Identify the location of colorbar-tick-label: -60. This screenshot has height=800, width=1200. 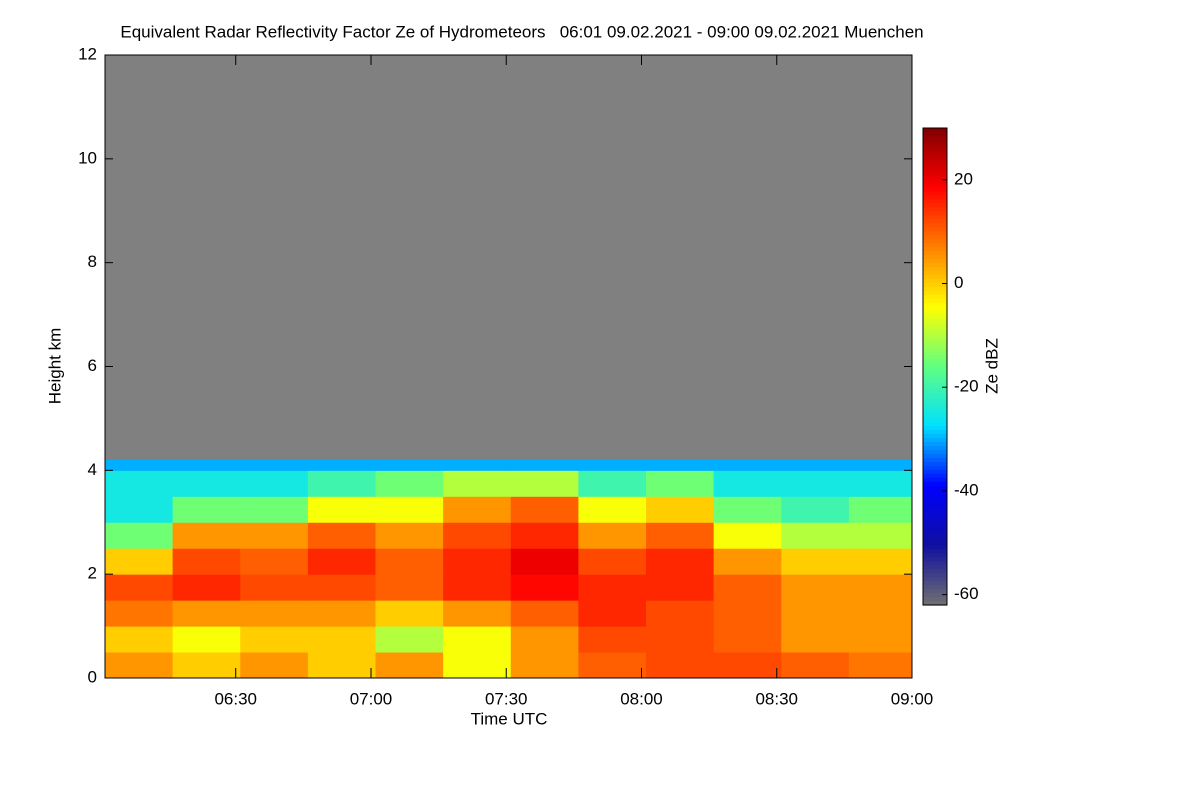
(966, 593).